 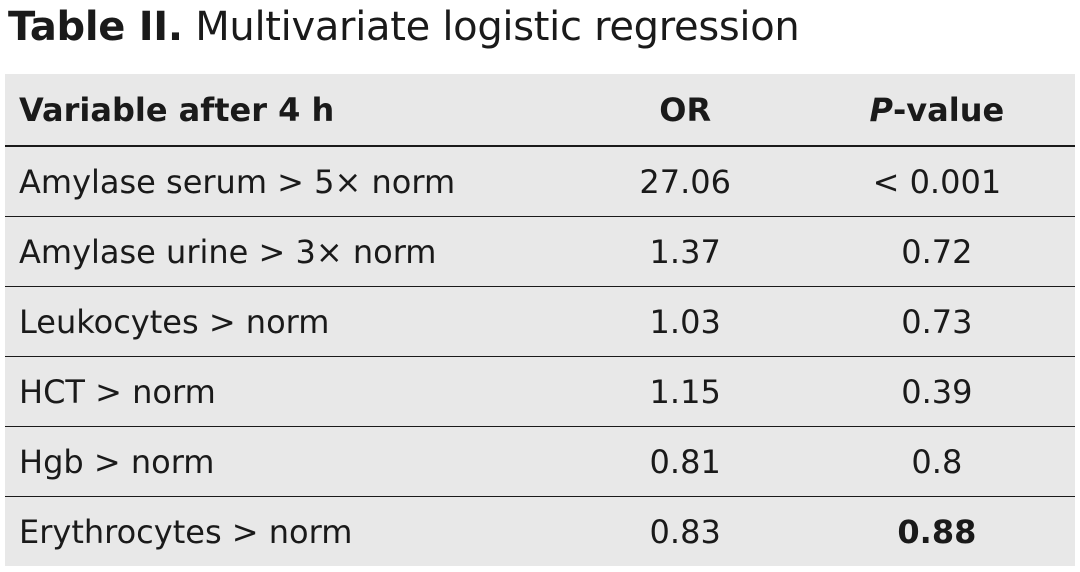 What do you see at coordinates (685, 110) in the screenshot?
I see `header-or: OR` at bounding box center [685, 110].